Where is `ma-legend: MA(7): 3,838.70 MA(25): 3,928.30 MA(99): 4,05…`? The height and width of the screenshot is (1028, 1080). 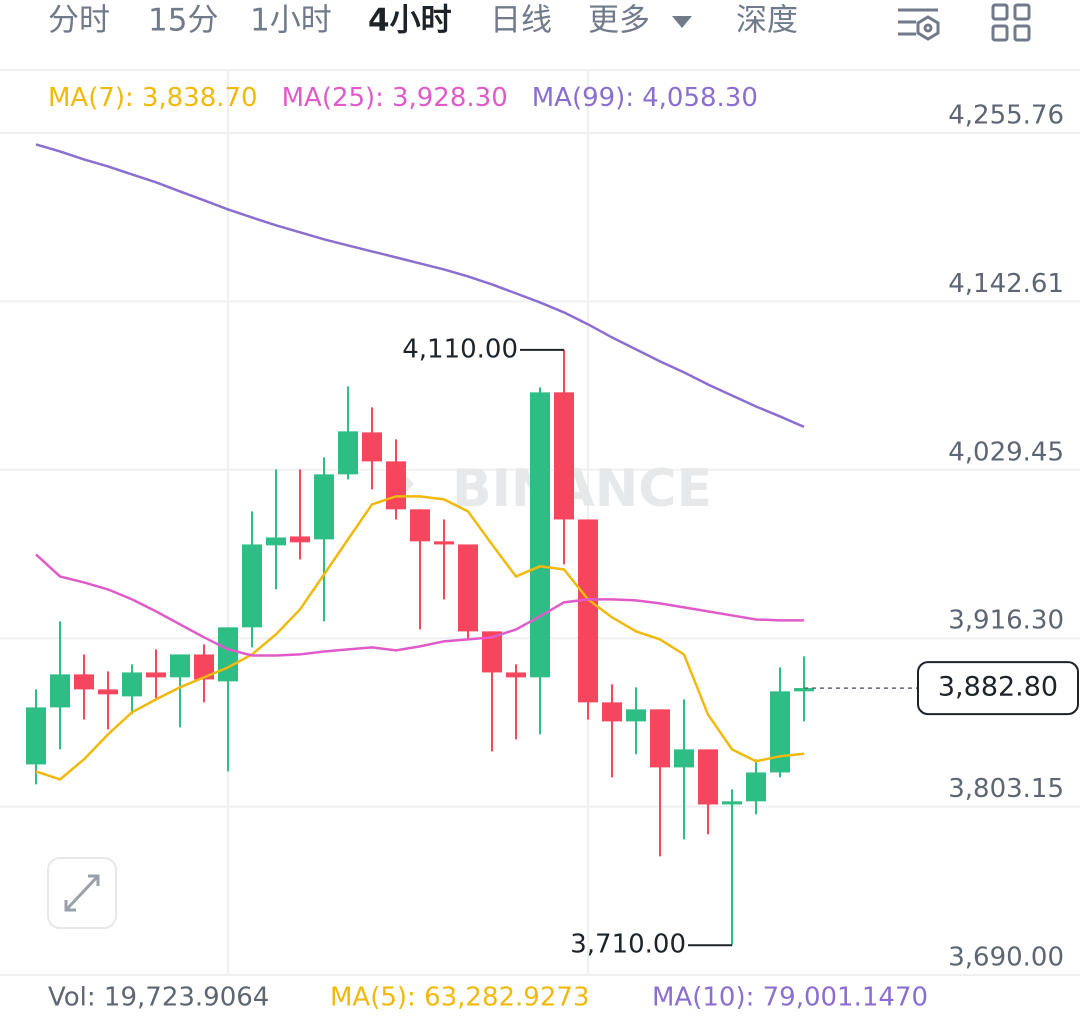
ma-legend: MA(7): 3,838.70 MA(25): 3,928.30 MA(99): 4,05… is located at coordinates (403, 98).